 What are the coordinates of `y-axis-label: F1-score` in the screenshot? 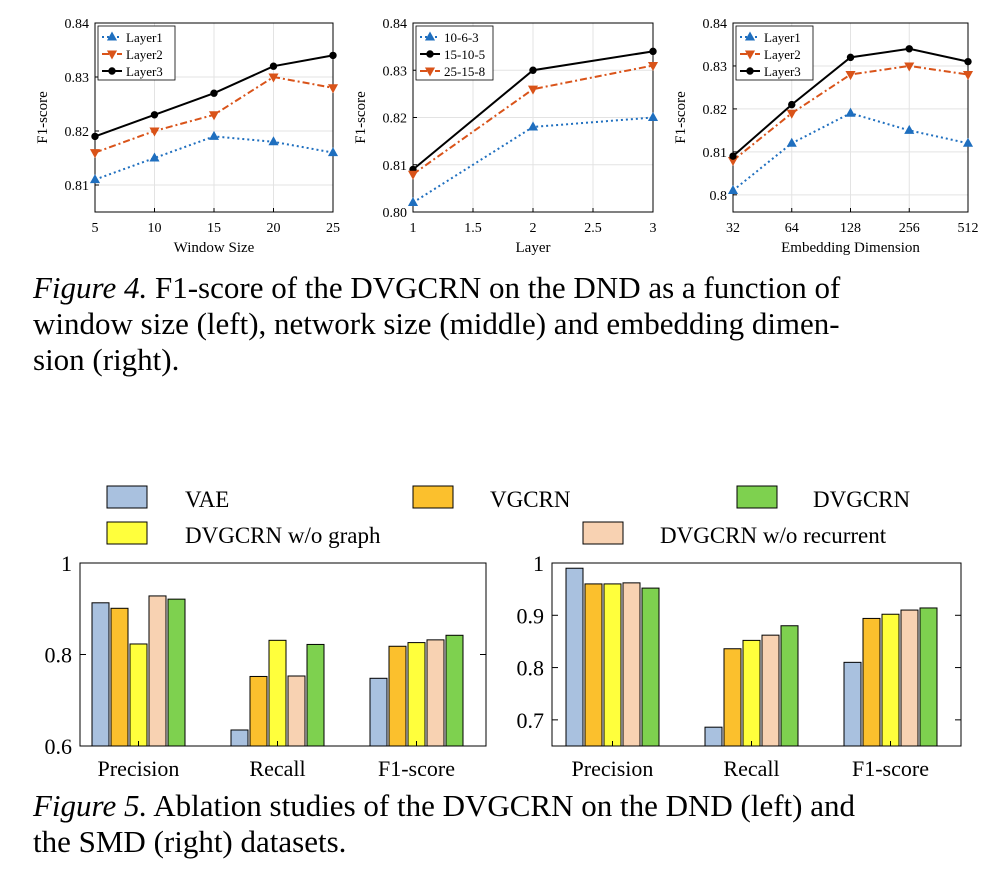 It's located at (361, 117).